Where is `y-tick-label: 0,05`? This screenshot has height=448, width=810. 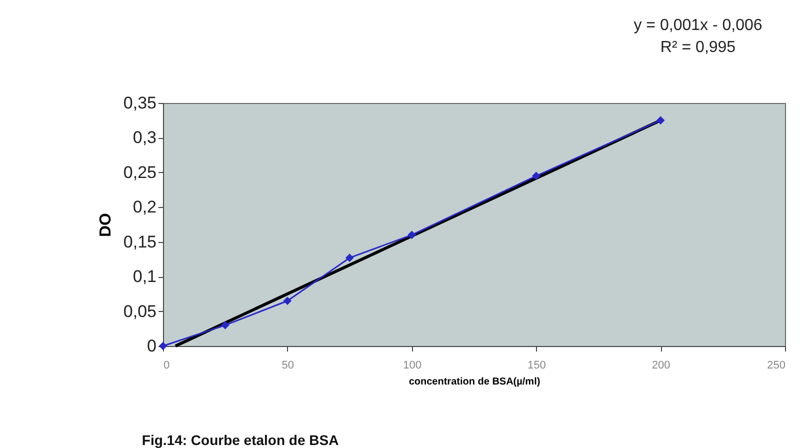
y-tick-label: 0,05 is located at coordinates (139, 311).